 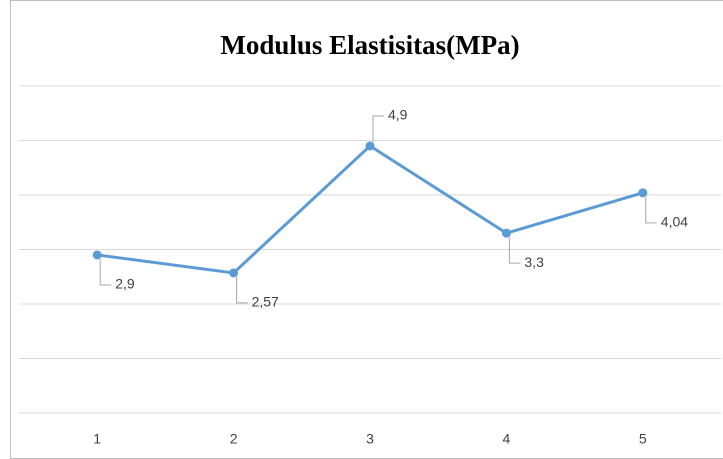 What do you see at coordinates (643, 439) in the screenshot?
I see `x-tick-label: 5` at bounding box center [643, 439].